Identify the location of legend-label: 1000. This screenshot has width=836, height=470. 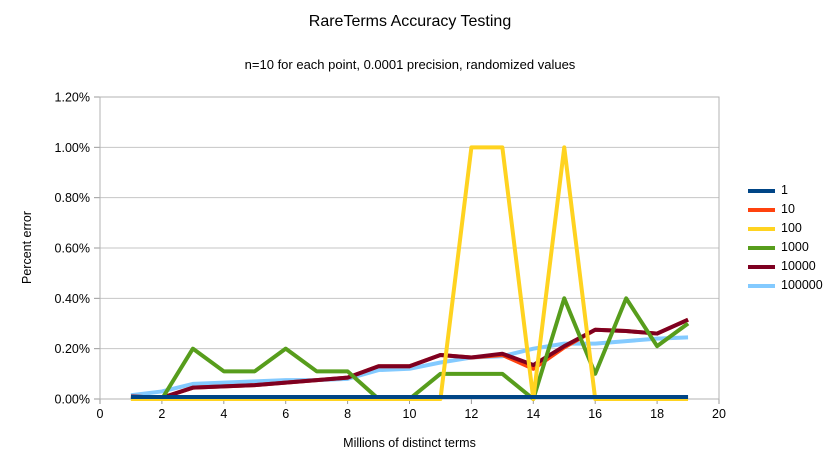
(795, 247).